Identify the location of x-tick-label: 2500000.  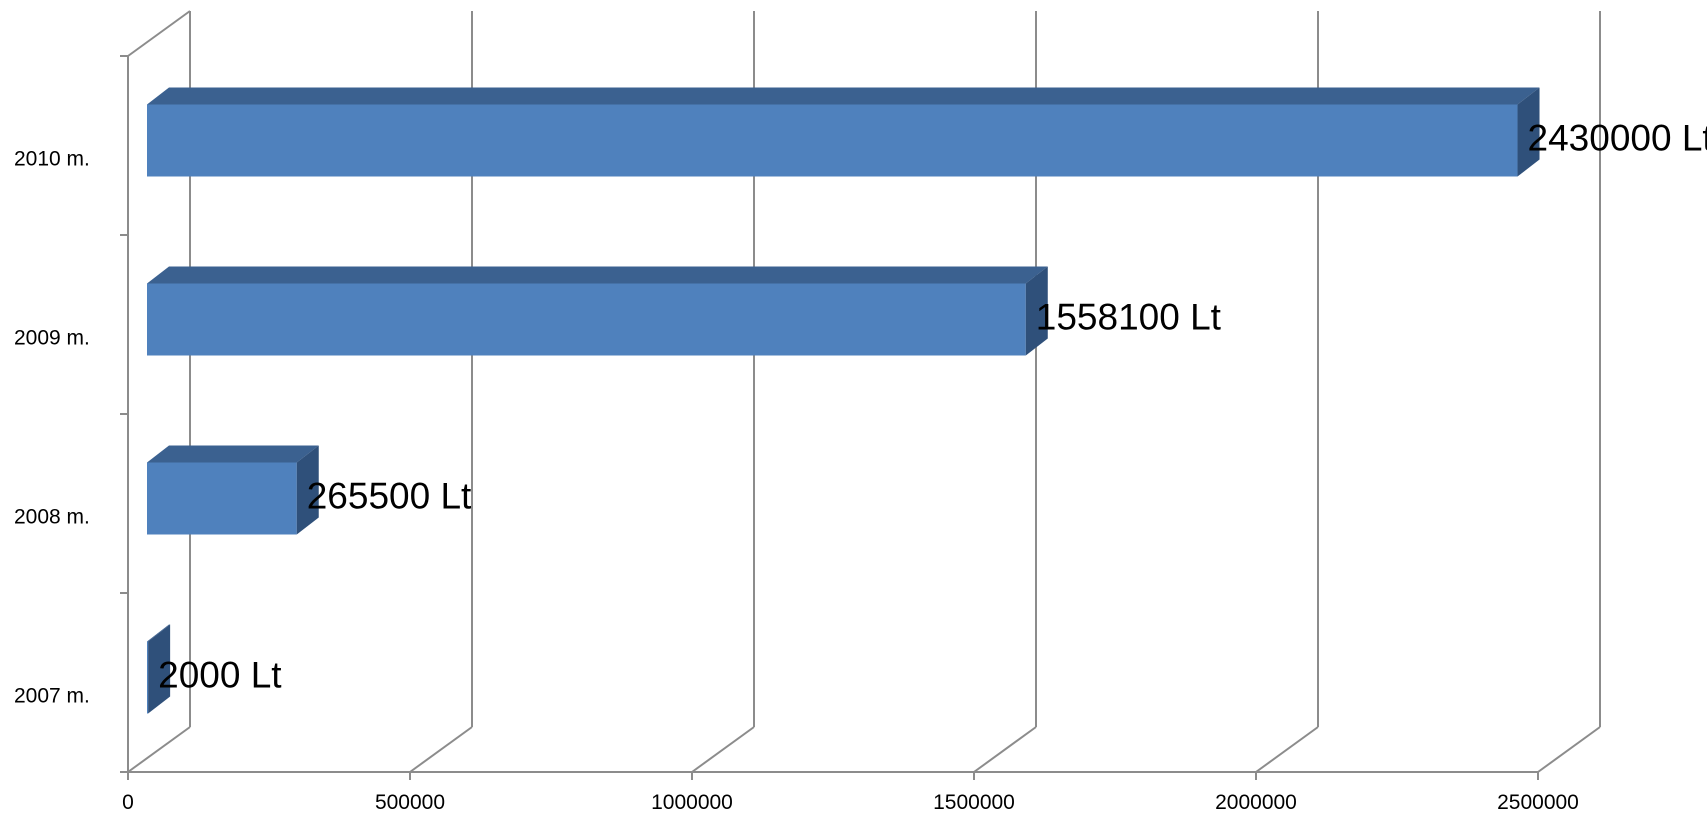
(1538, 802).